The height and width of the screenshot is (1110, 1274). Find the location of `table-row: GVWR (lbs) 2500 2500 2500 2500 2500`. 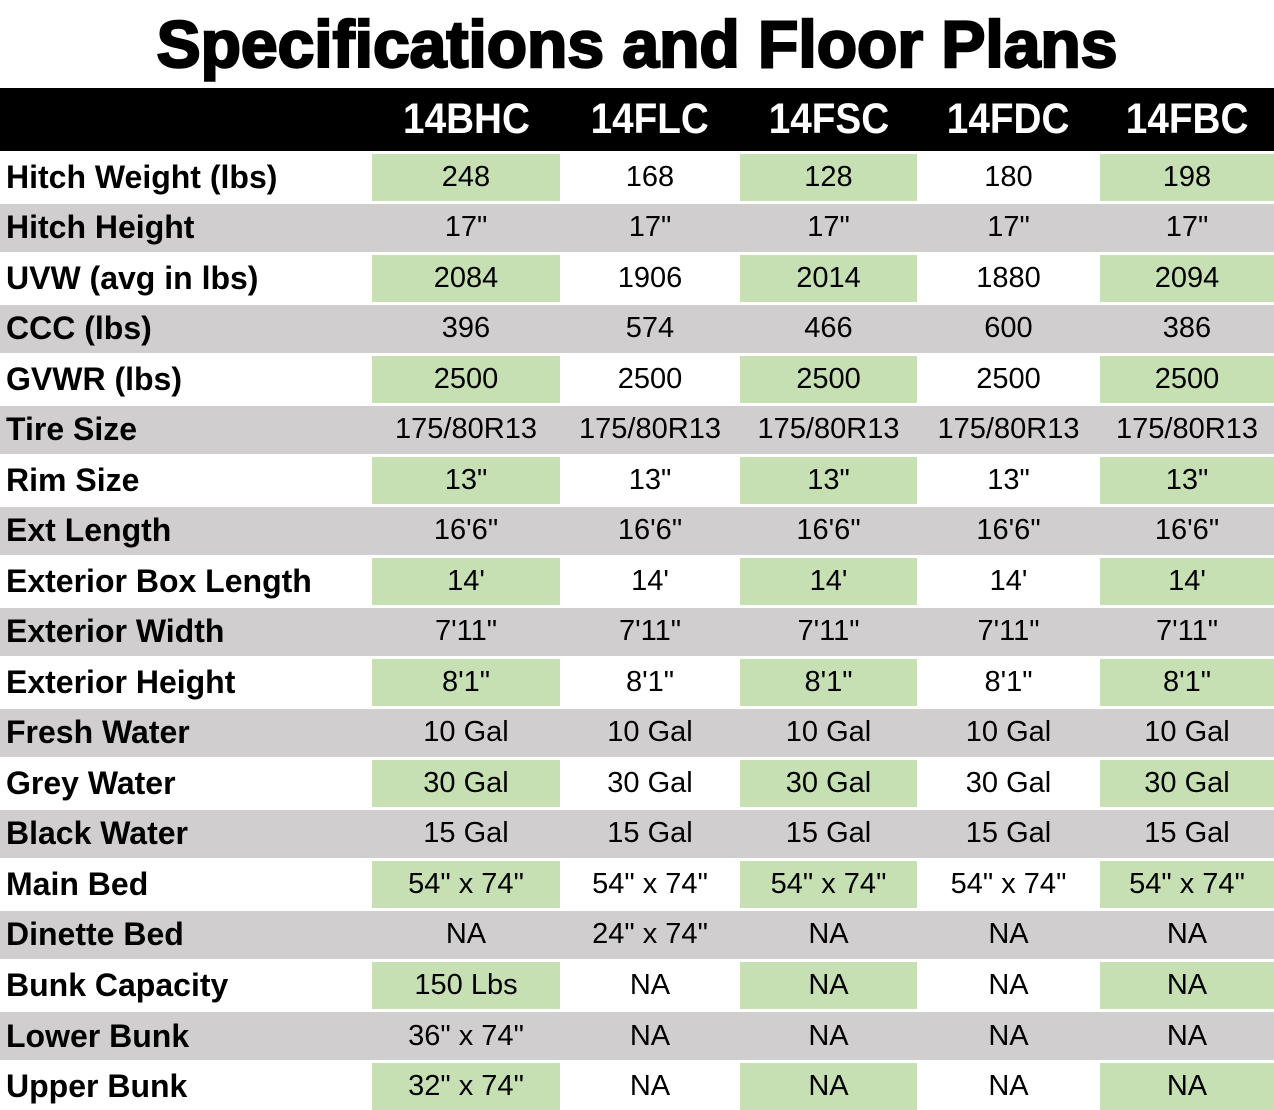

table-row: GVWR (lbs) 2500 2500 2500 2500 2500 is located at coordinates (637, 378).